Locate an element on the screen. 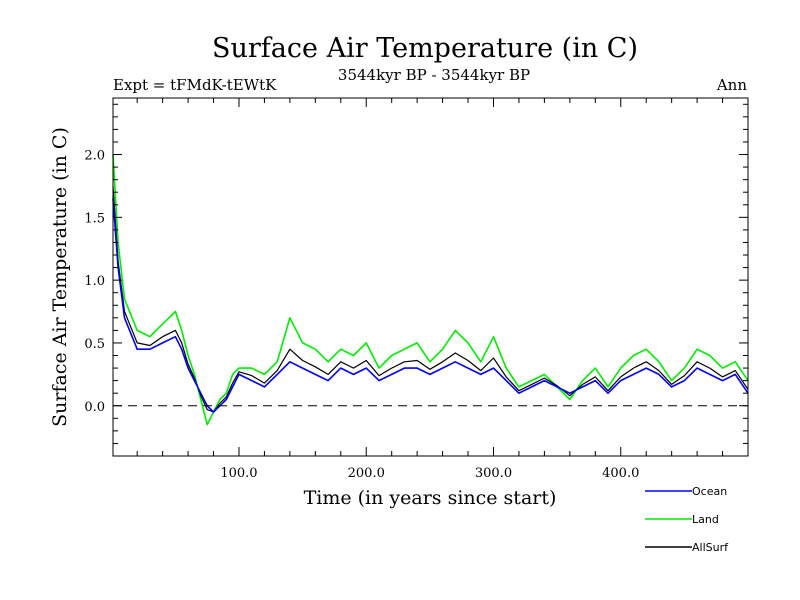  experiment-label: Expt = tFMdK-tEWtK is located at coordinates (195, 85).